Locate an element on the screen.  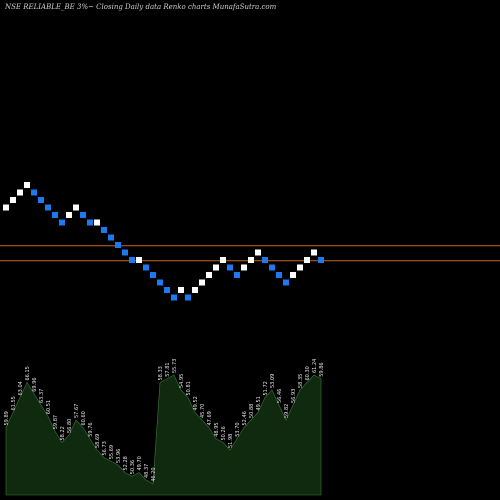
volume-label-35: 52.46 is located at coordinates (245, 418).